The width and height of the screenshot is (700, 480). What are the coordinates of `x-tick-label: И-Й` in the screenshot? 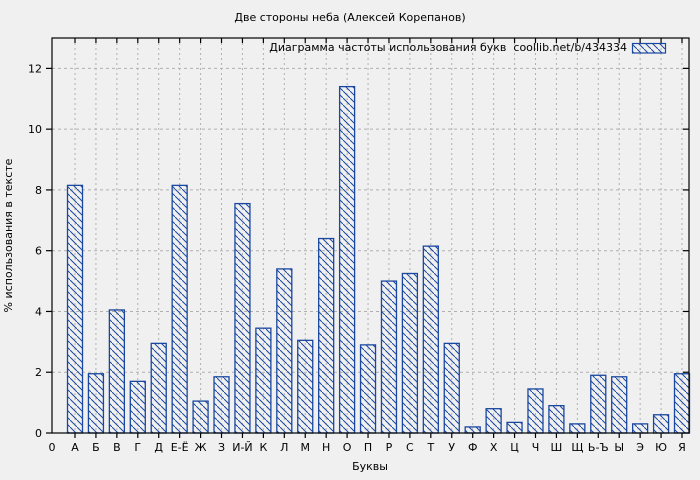 It's located at (242, 447).